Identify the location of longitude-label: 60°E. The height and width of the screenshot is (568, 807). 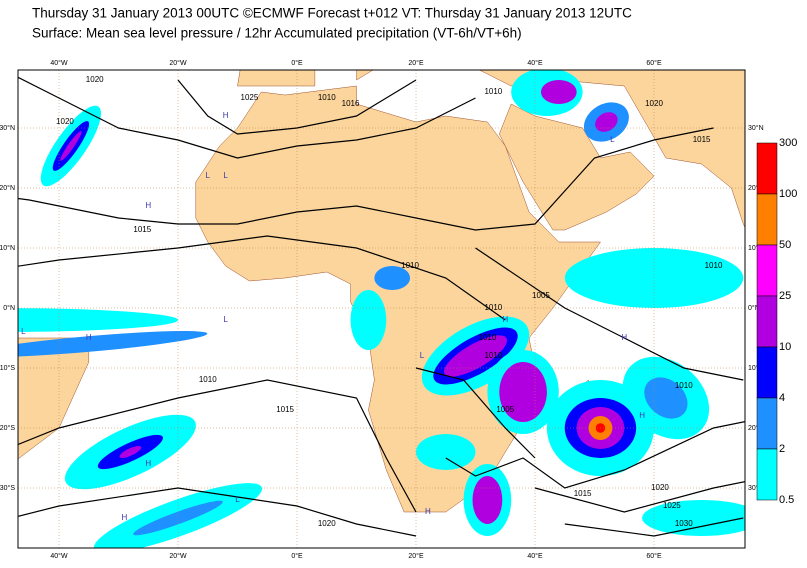
(654, 63).